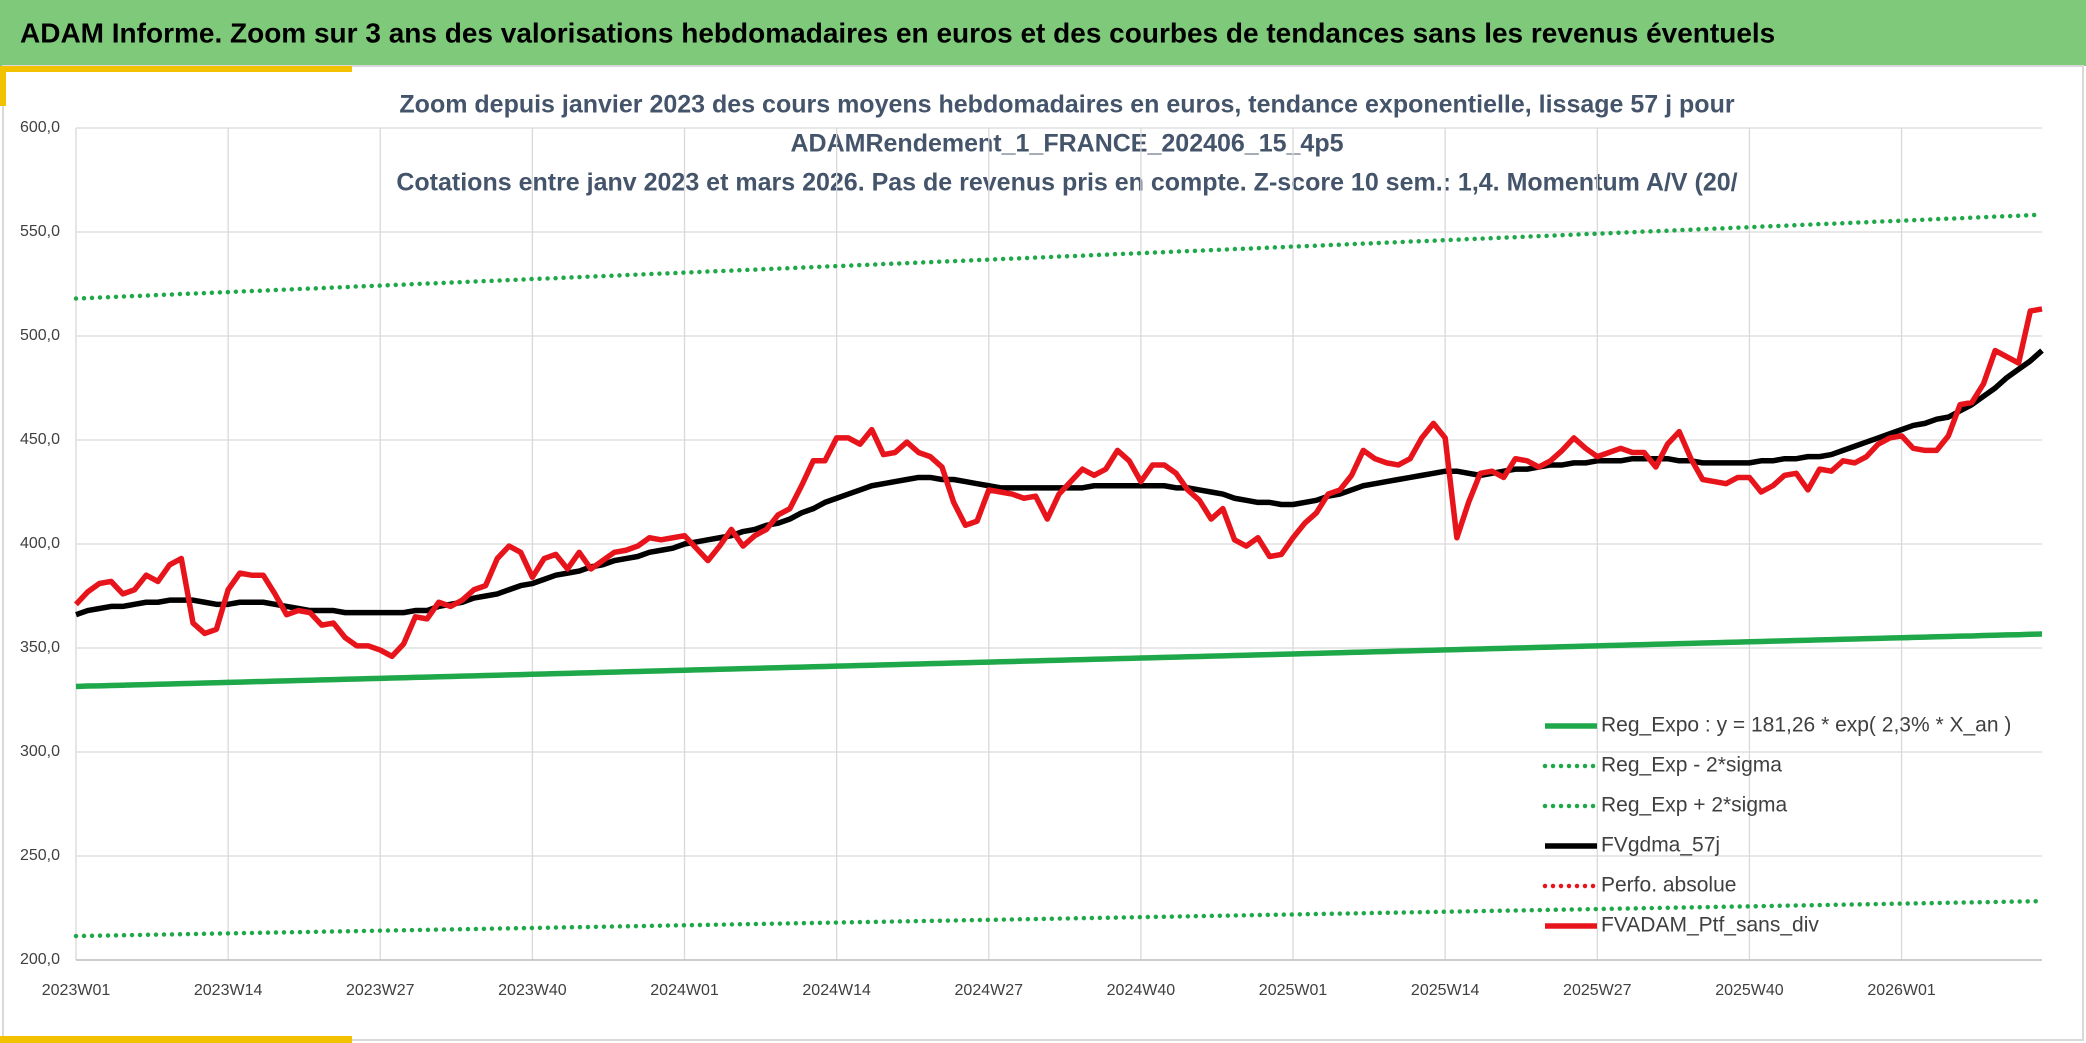  What do you see at coordinates (1660, 845) in the screenshot?
I see `legend-label: FVgdma_57j` at bounding box center [1660, 845].